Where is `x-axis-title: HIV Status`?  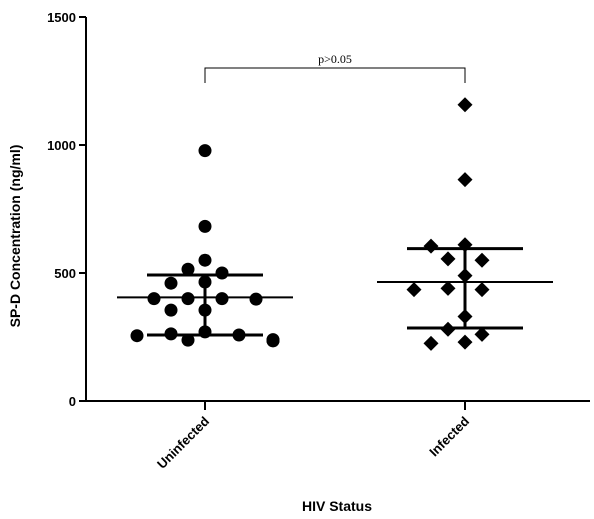 x-axis-title: HIV Status is located at coordinates (337, 506).